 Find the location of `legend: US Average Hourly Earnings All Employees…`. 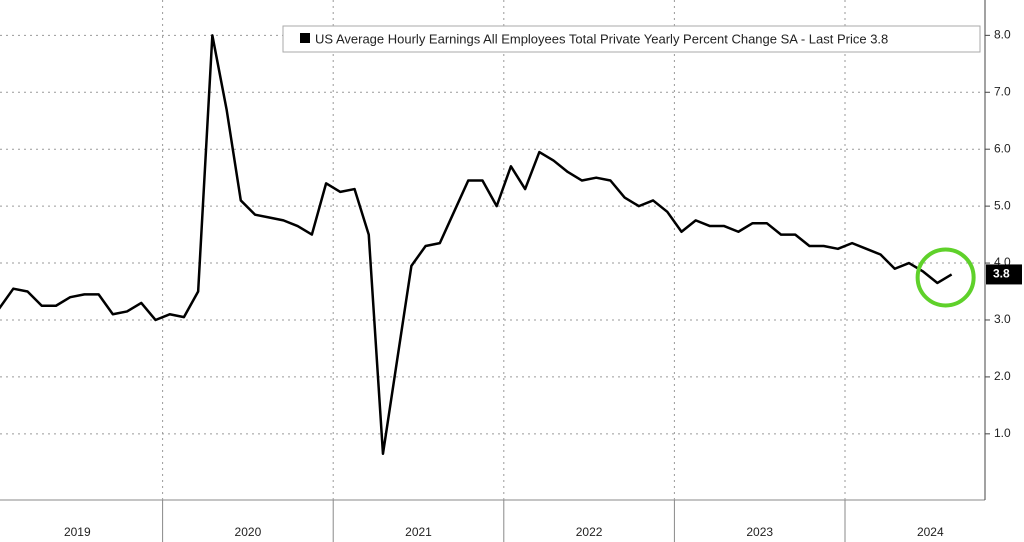

legend: US Average Hourly Earnings All Employees… is located at coordinates (631, 39).